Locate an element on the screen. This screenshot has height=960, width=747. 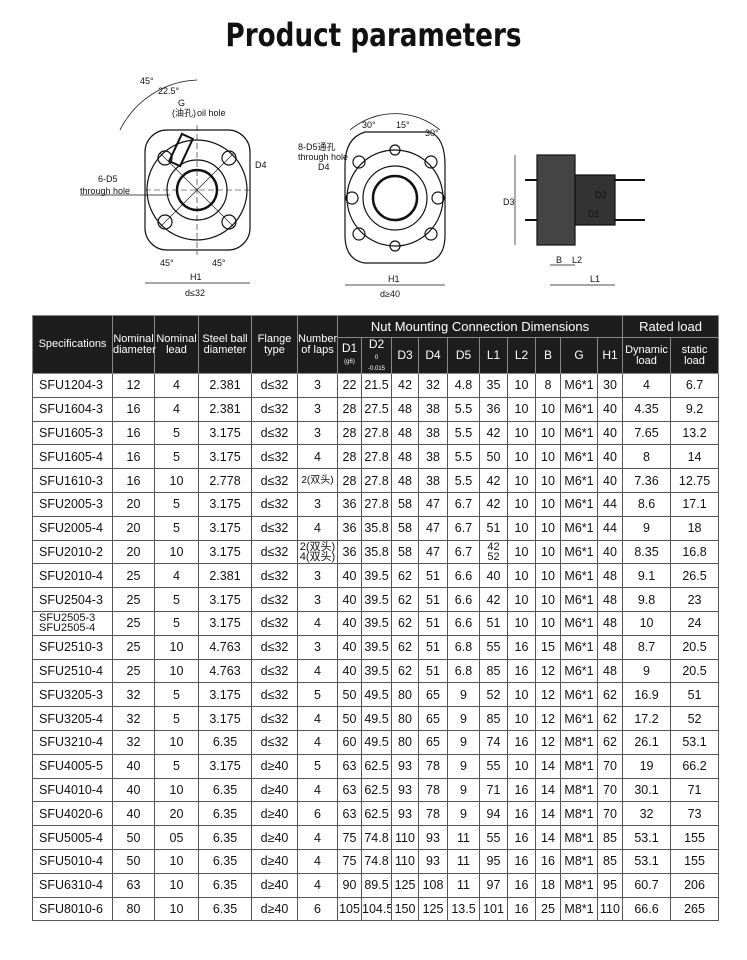
cell-static-load: 51 is located at coordinates (695, 695).